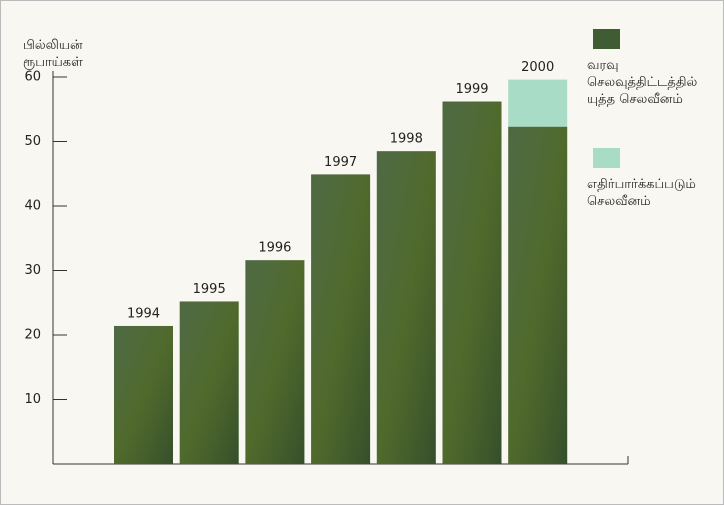 This screenshot has width=724, height=505. Describe the element at coordinates (642, 82) in the screenshot. I see `legend-label: வரவு செலவுத்திட்டத்தில் யுத்த செலவீனம்` at that location.